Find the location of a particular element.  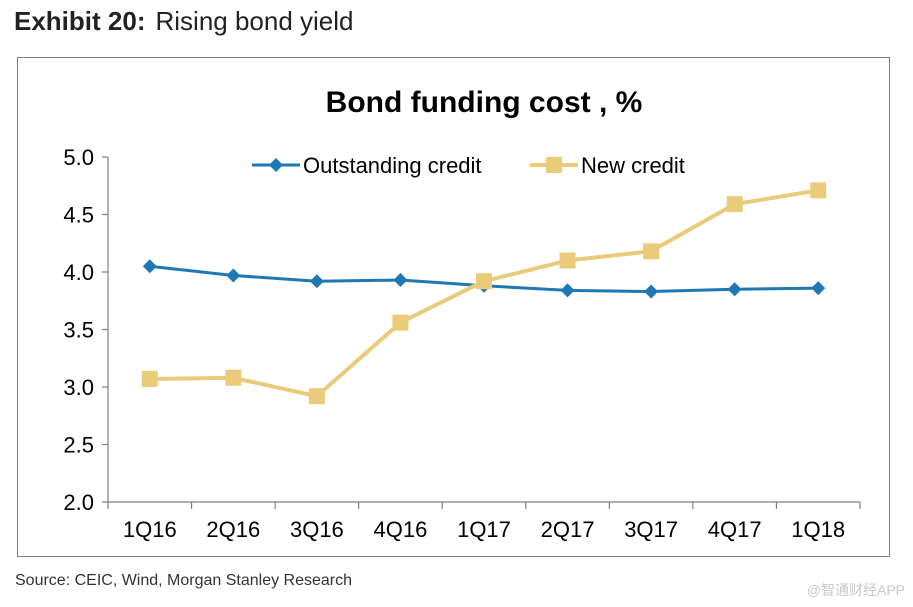

legend-new-label: New credit is located at coordinates (633, 165).